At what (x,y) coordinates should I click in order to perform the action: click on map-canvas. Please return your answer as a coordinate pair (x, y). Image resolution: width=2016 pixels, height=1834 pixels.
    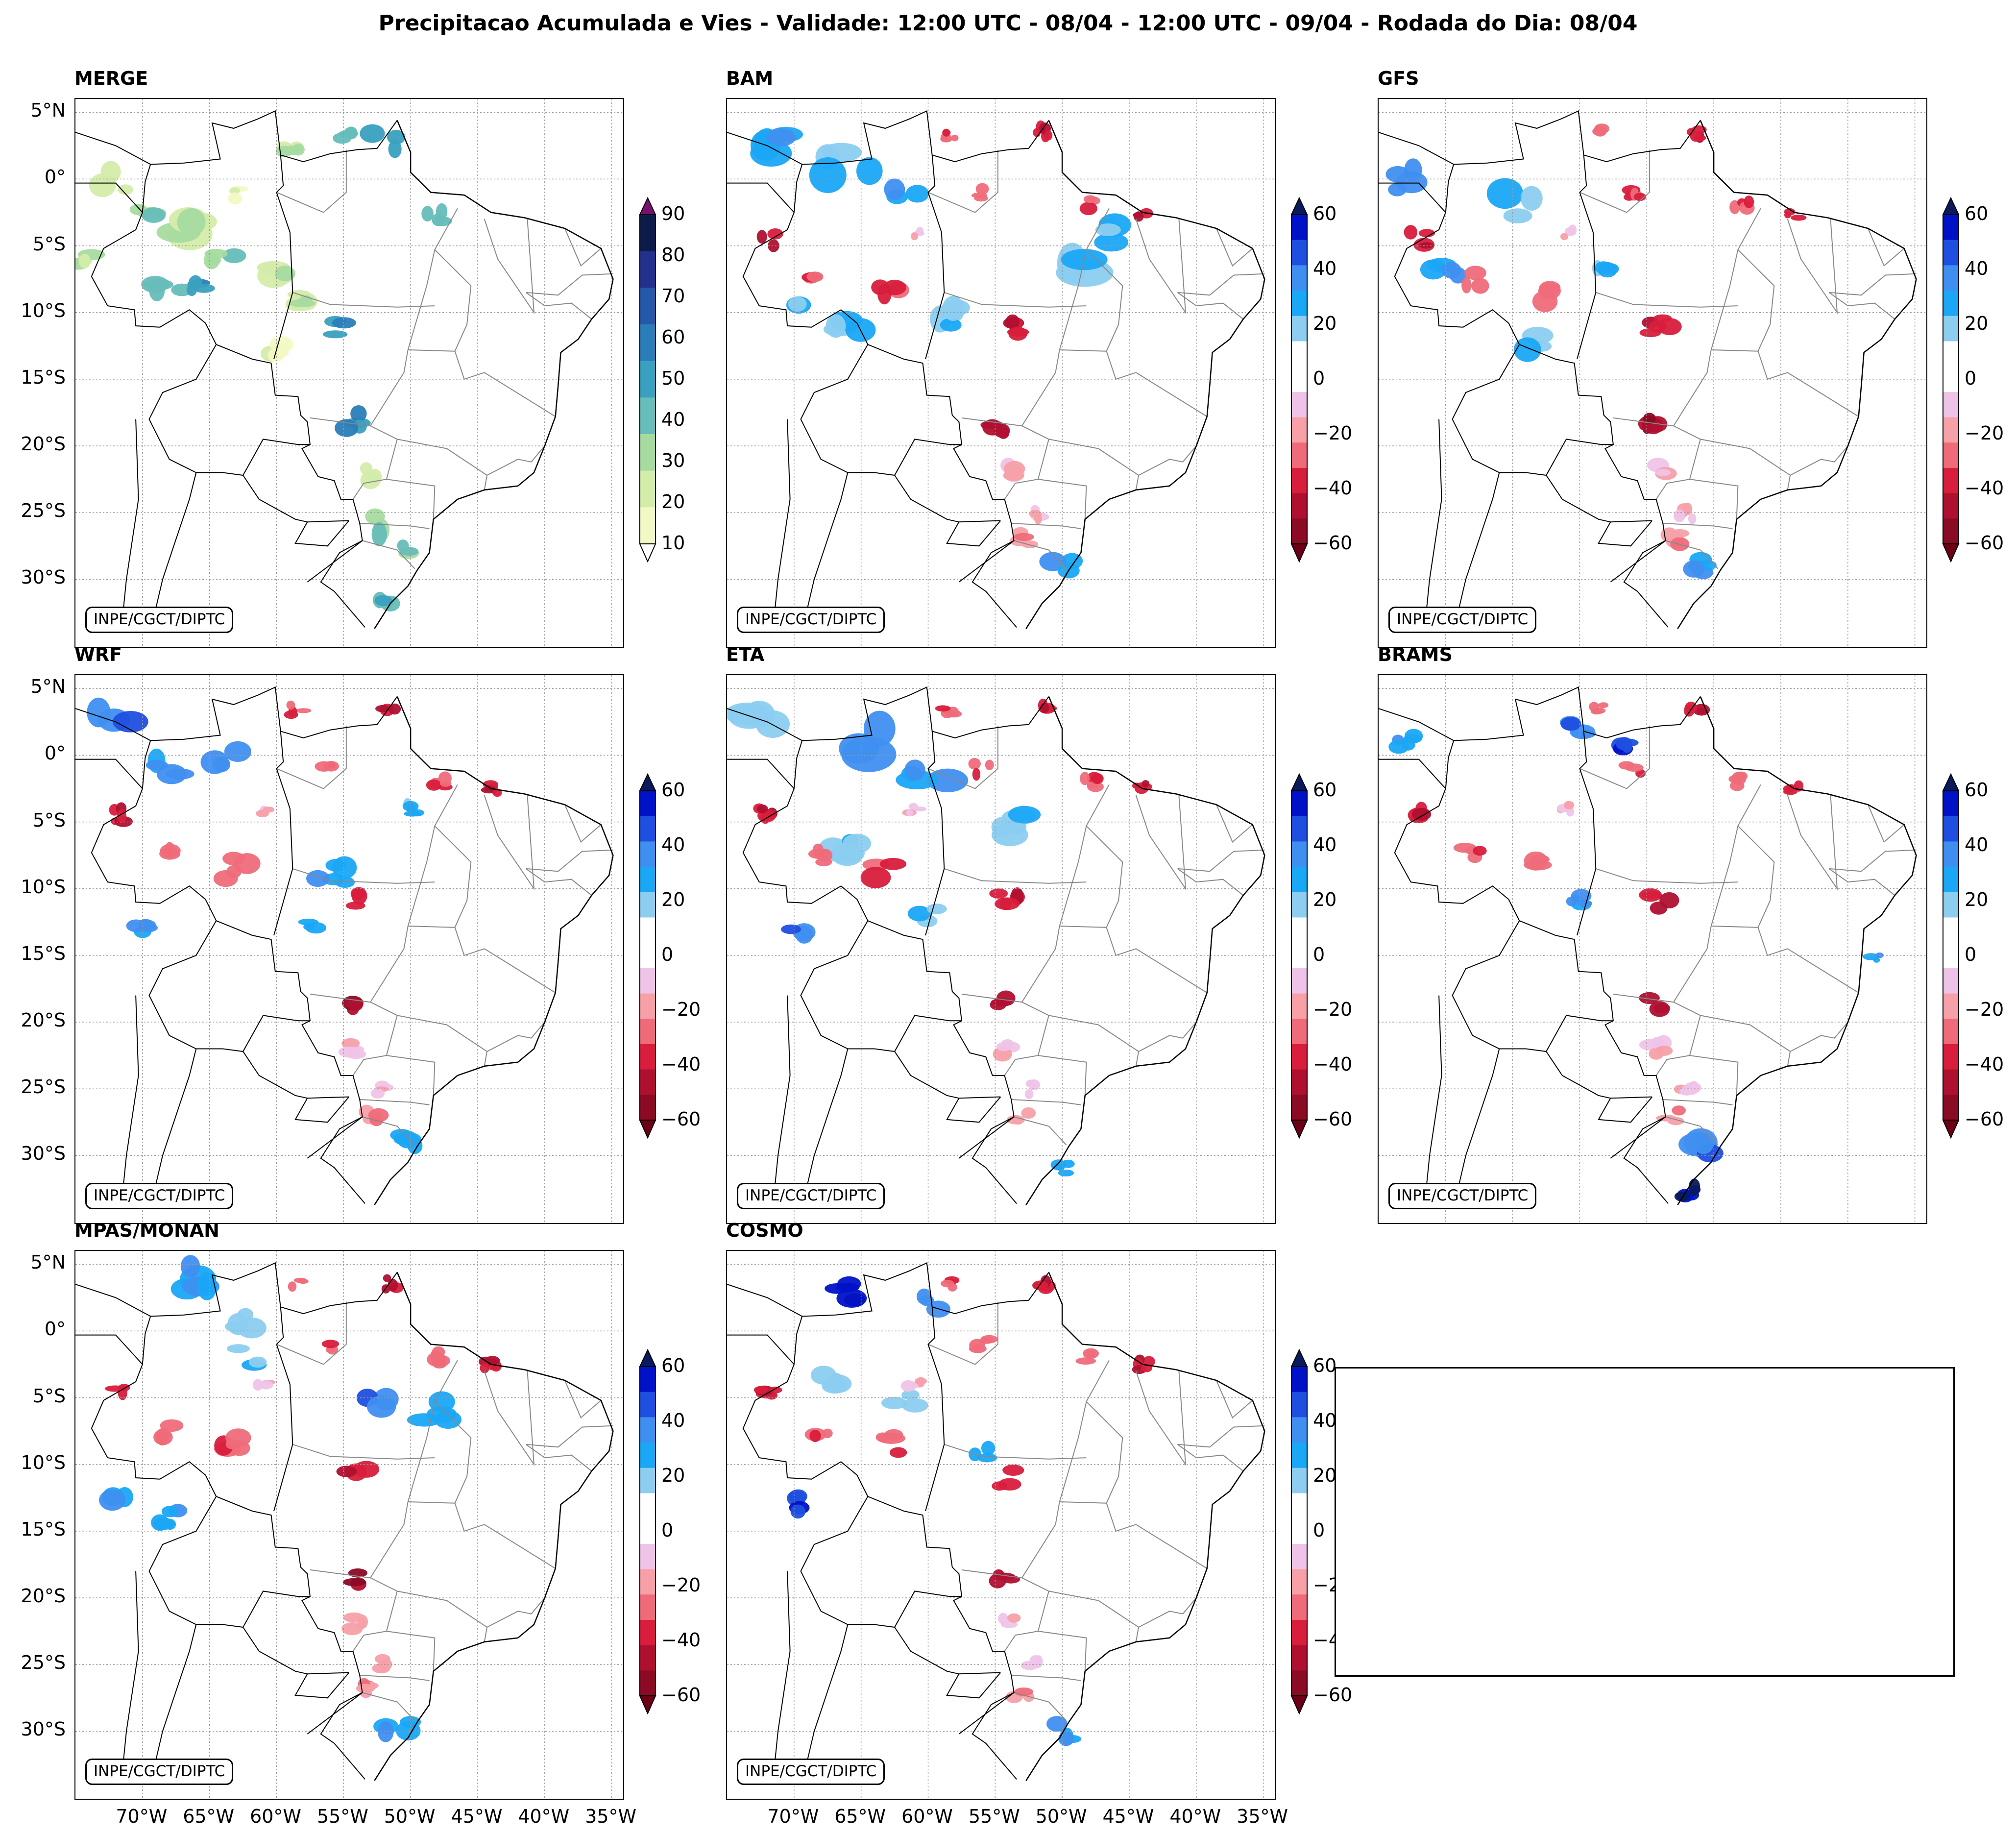
    Looking at the image, I should click on (1001, 373).